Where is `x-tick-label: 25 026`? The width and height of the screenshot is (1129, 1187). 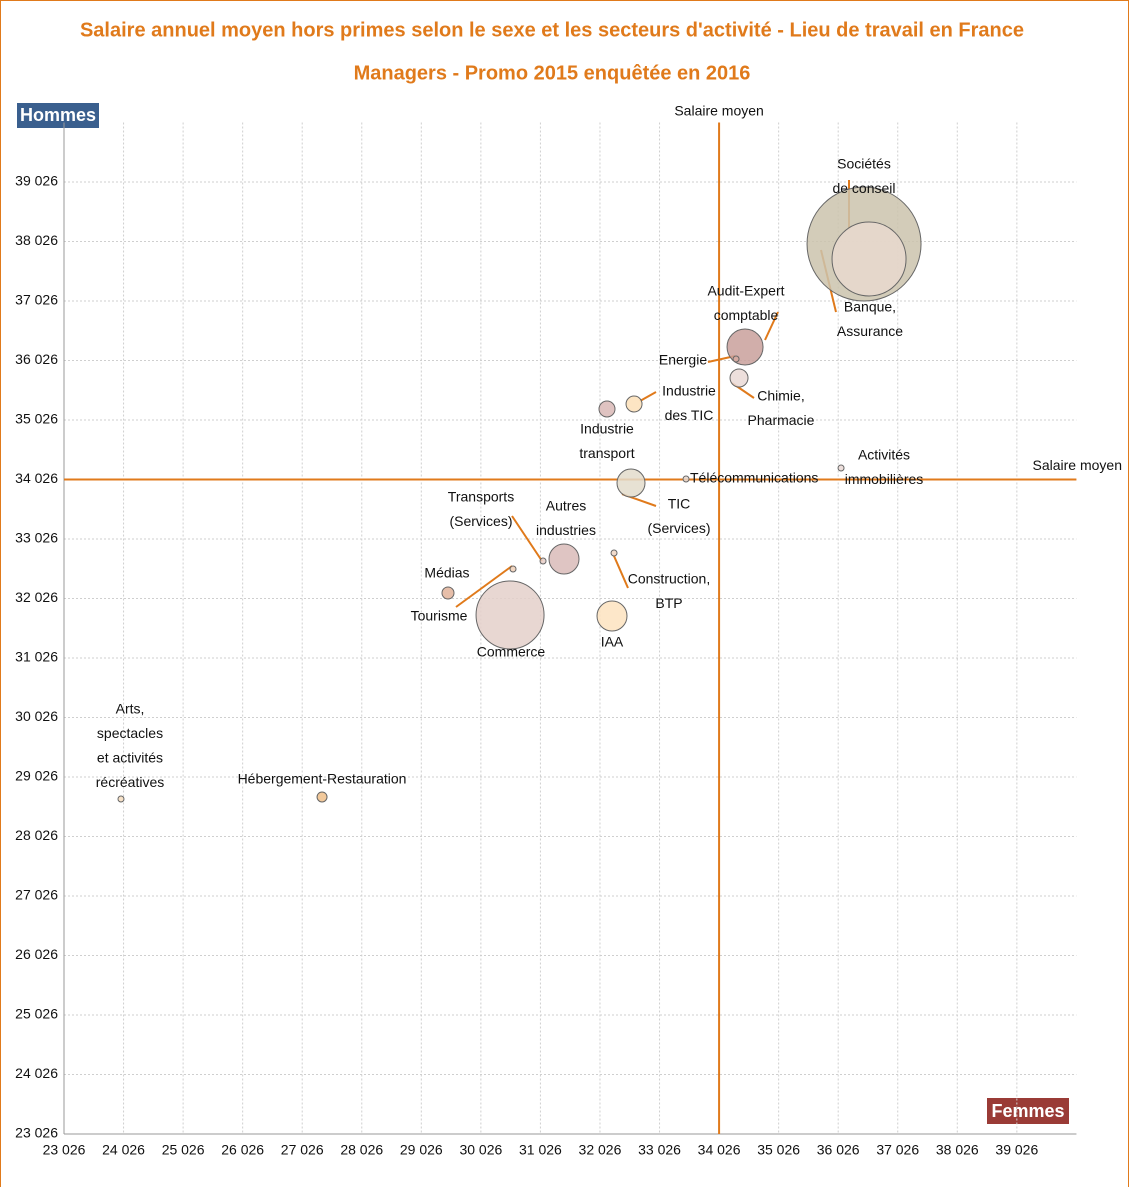
x-tick-label: 25 026 is located at coordinates (183, 1150).